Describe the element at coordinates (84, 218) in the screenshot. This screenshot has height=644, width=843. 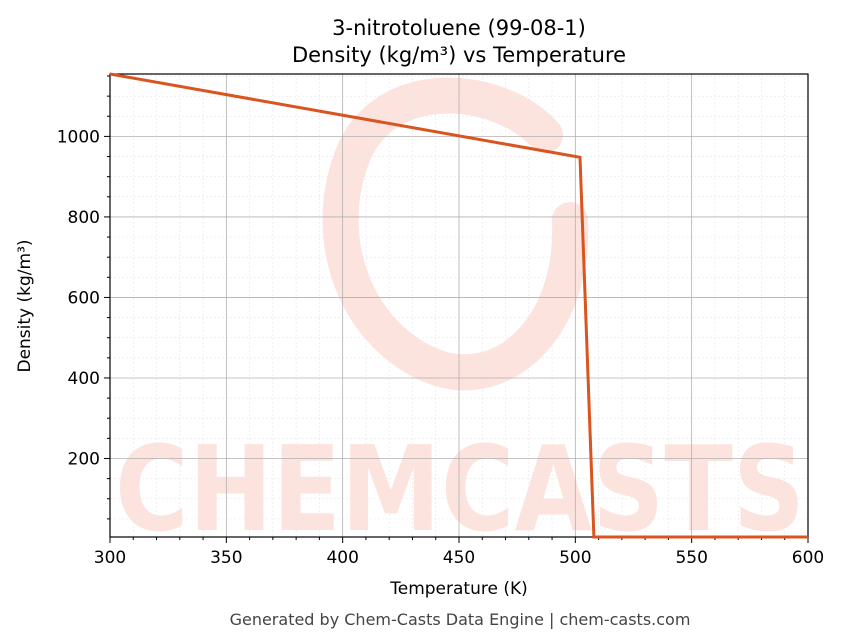
I see `y-tick-label: 800` at that location.